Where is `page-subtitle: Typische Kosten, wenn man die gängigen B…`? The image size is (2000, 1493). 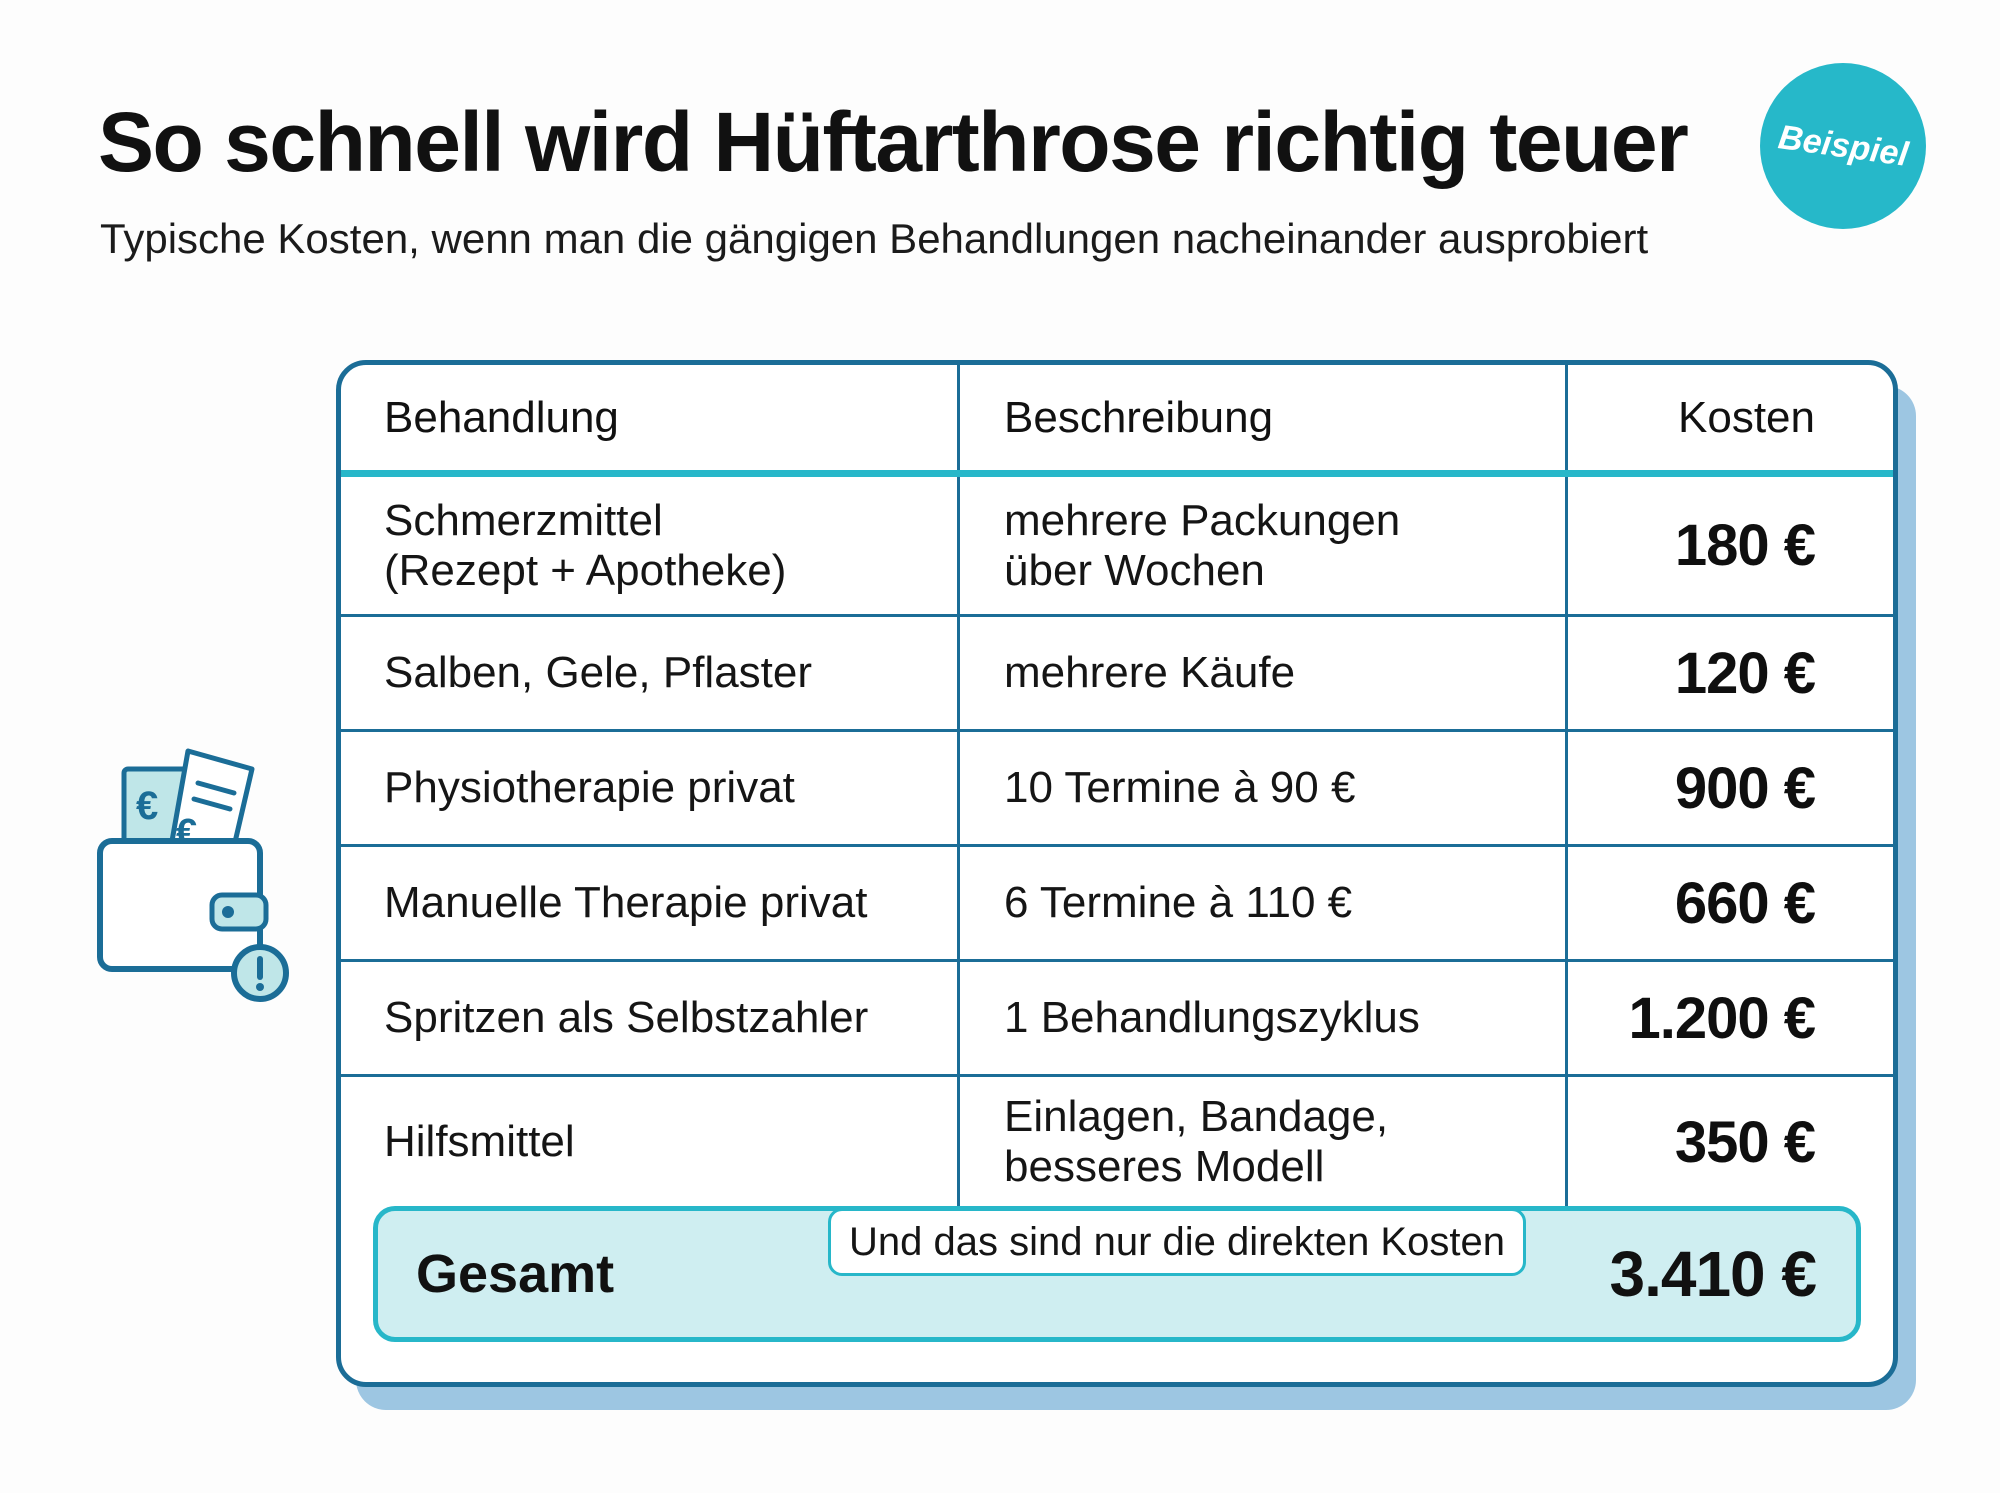 page-subtitle: Typische Kosten, wenn man die gängigen B… is located at coordinates (874, 238).